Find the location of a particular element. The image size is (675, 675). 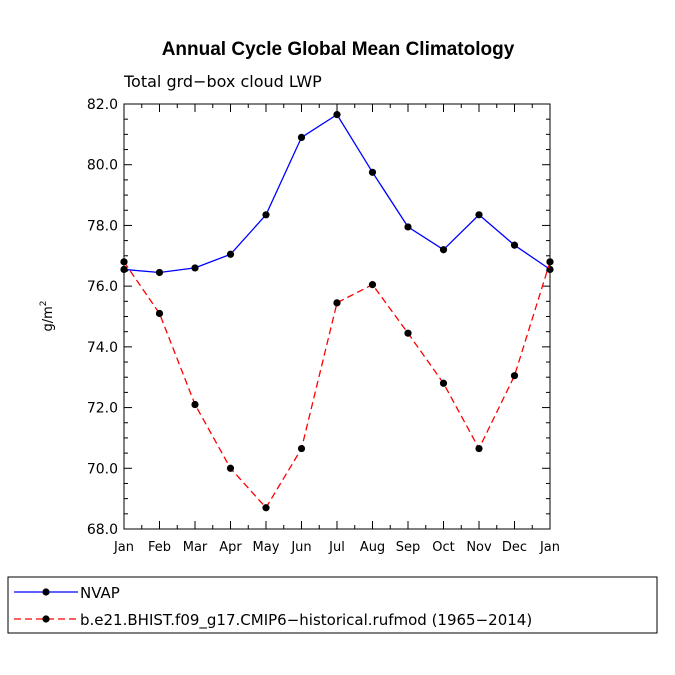

x-tick-label: Jun is located at coordinates (300, 547).